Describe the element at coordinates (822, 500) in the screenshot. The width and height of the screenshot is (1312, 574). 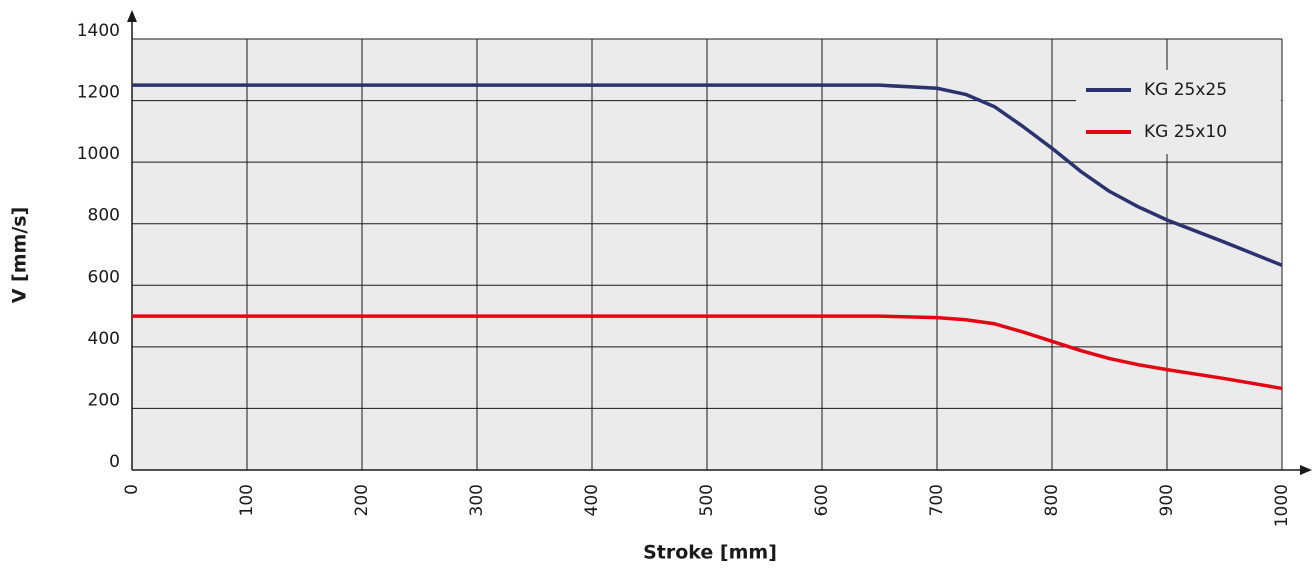
I see `x-tick-label: 600` at that location.